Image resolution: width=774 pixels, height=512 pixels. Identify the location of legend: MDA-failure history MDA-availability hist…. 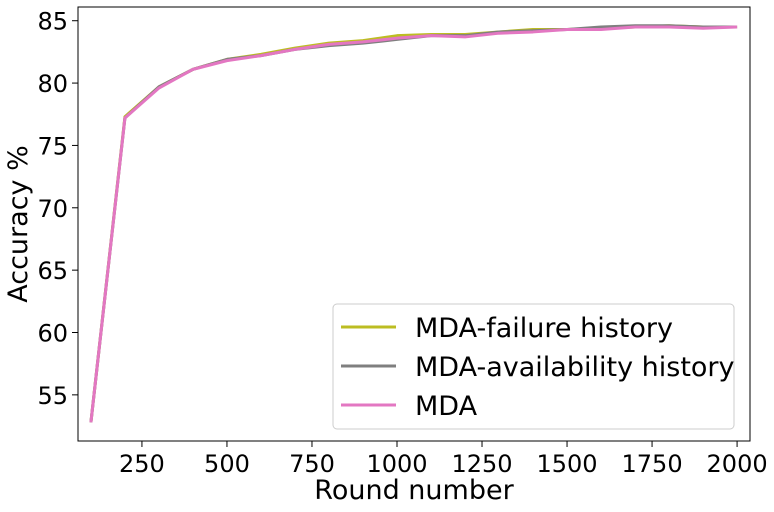
(533, 366).